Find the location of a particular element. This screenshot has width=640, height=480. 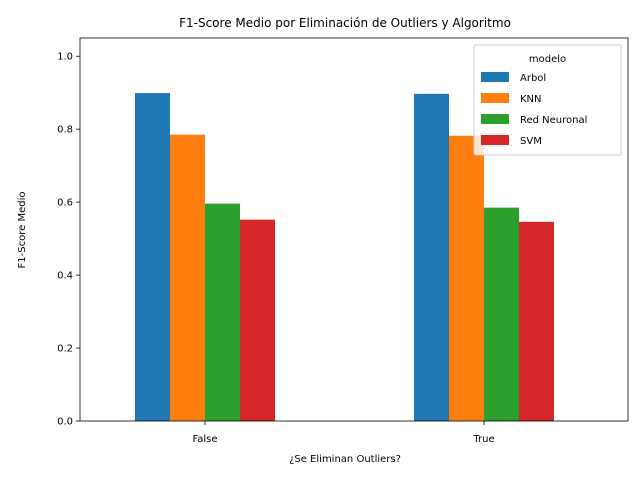

bar-arbol-true is located at coordinates (431, 257).